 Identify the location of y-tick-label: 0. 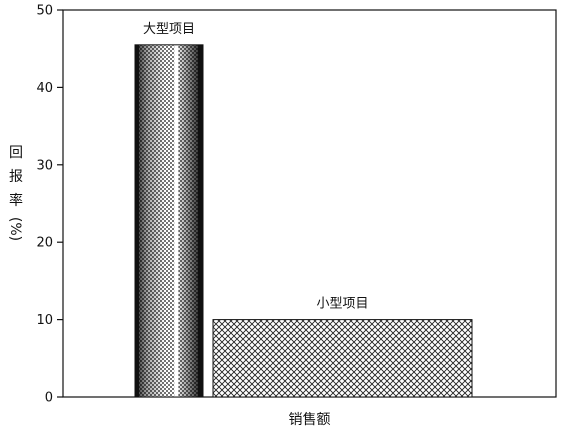
(49, 398).